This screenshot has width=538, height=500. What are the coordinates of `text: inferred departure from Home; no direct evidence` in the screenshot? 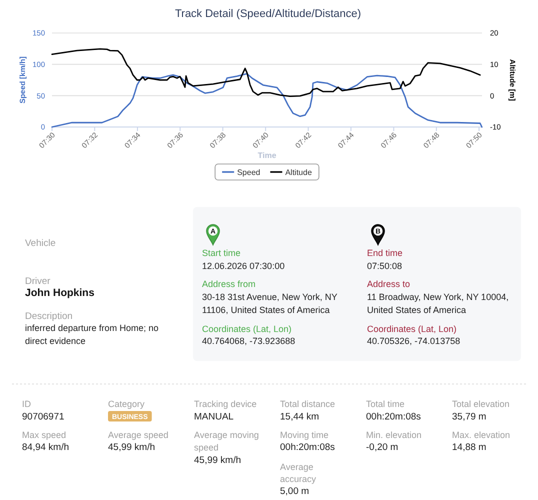 It's located at (92, 334).